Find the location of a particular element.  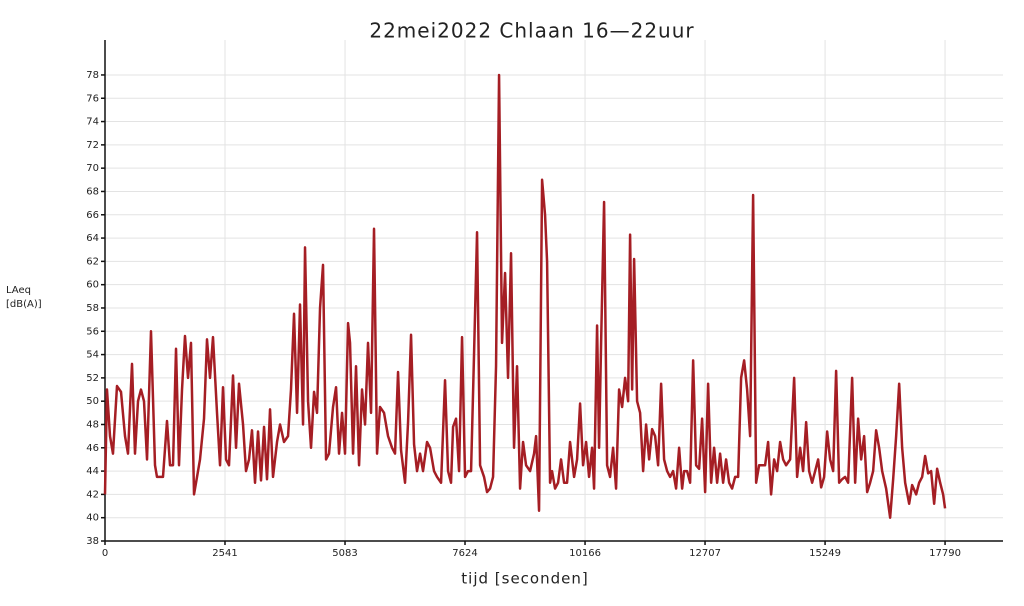

y-tick-label: 74 is located at coordinates (92, 122).